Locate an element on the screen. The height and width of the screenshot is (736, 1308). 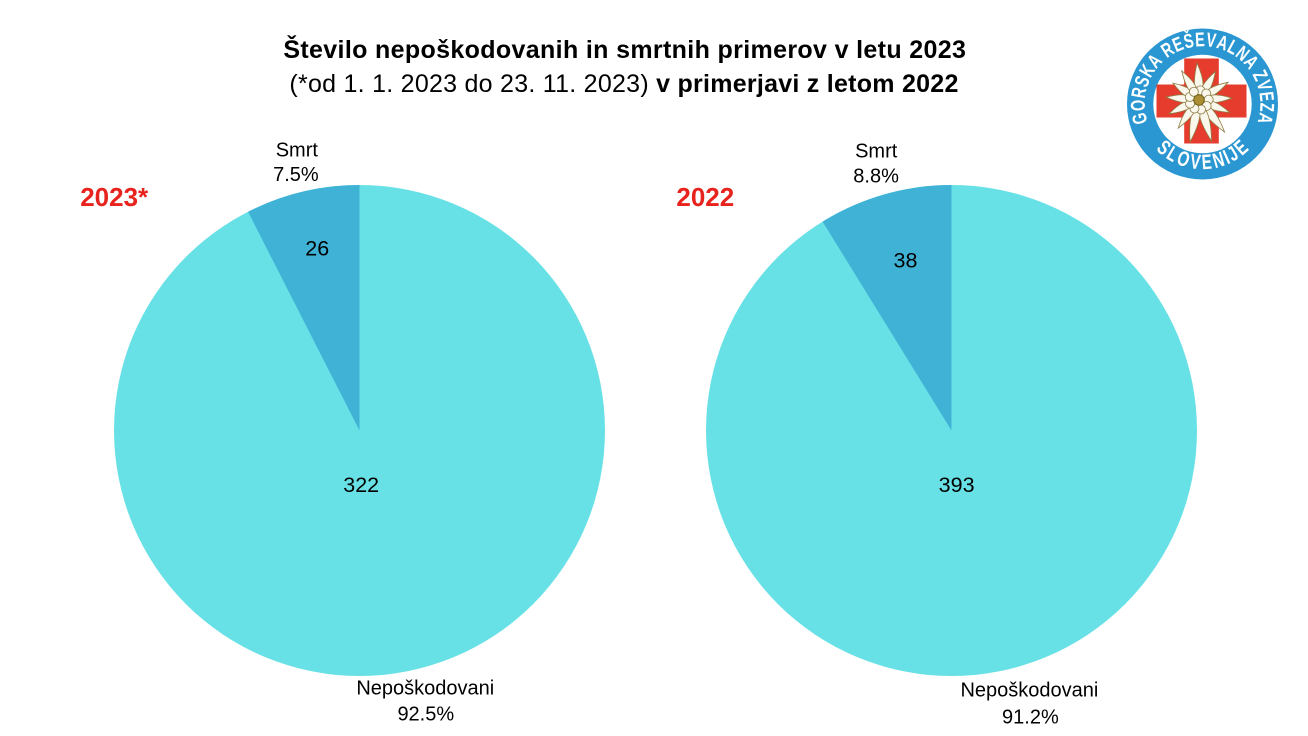
svg-text: R is located at coordinates (1139, 92).